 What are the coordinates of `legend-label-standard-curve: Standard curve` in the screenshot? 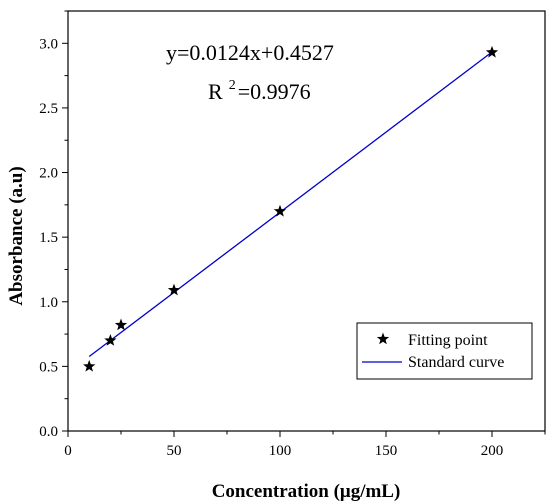 It's located at (456, 362).